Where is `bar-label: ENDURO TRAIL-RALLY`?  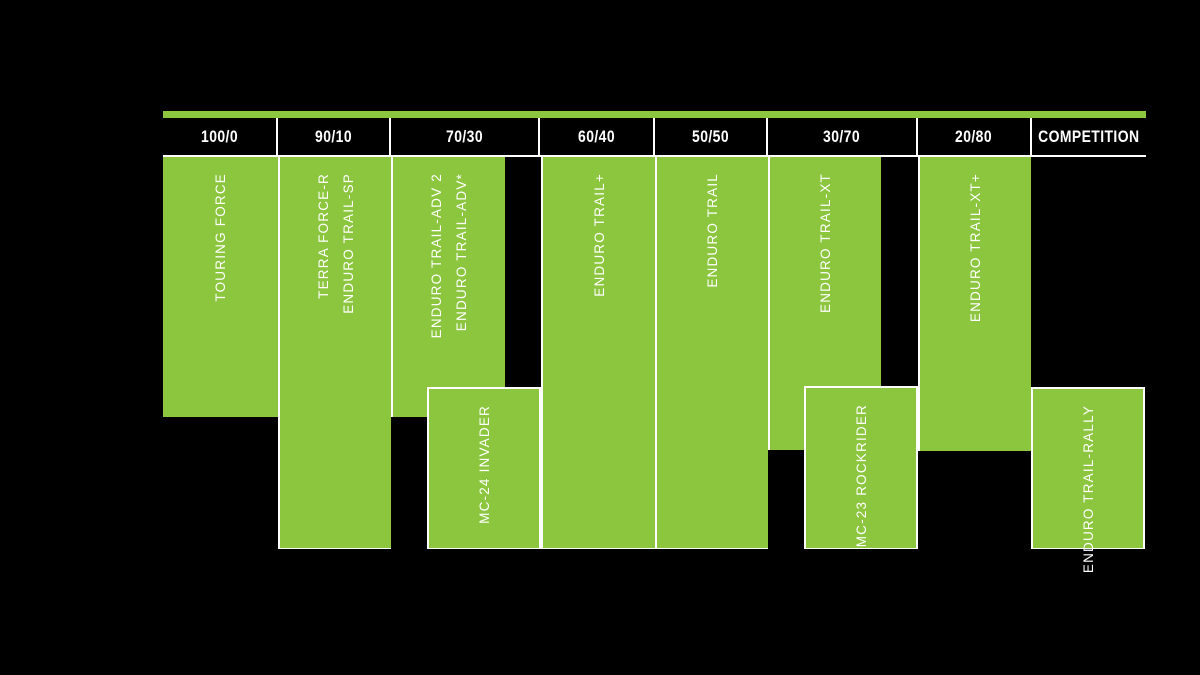
bar-label: ENDURO TRAIL-RALLY is located at coordinates (1088, 489).